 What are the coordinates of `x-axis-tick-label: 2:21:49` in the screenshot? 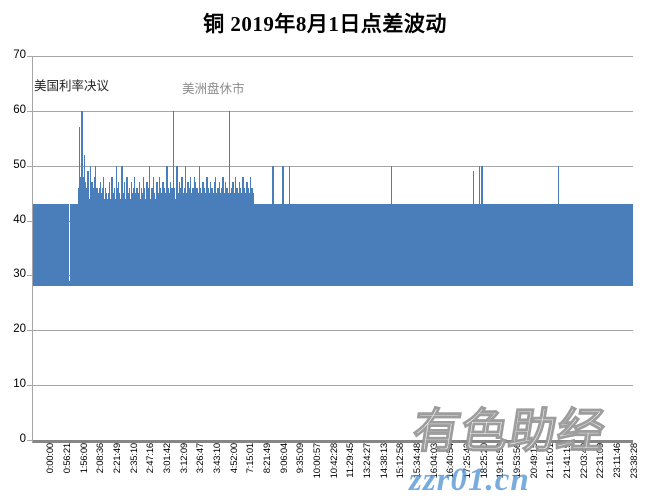 It's located at (117, 458).